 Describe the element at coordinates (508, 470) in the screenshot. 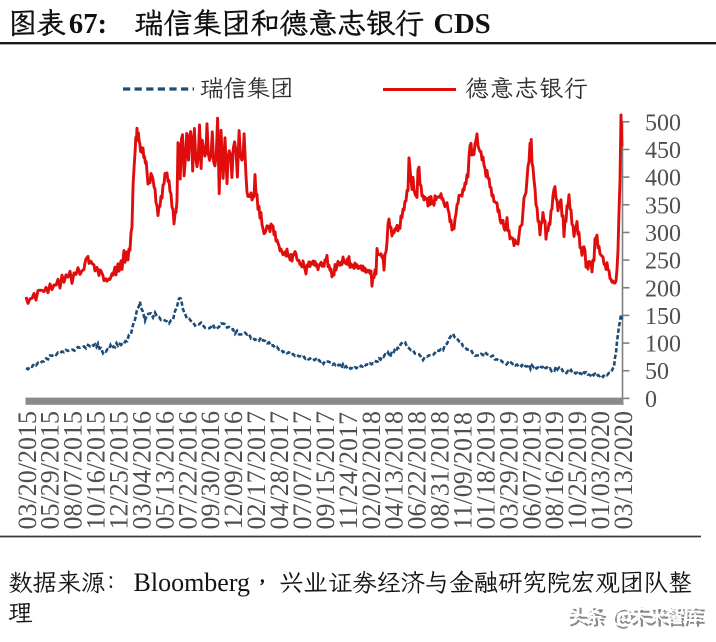

I see `svg-text: 03/29/2019` at that location.